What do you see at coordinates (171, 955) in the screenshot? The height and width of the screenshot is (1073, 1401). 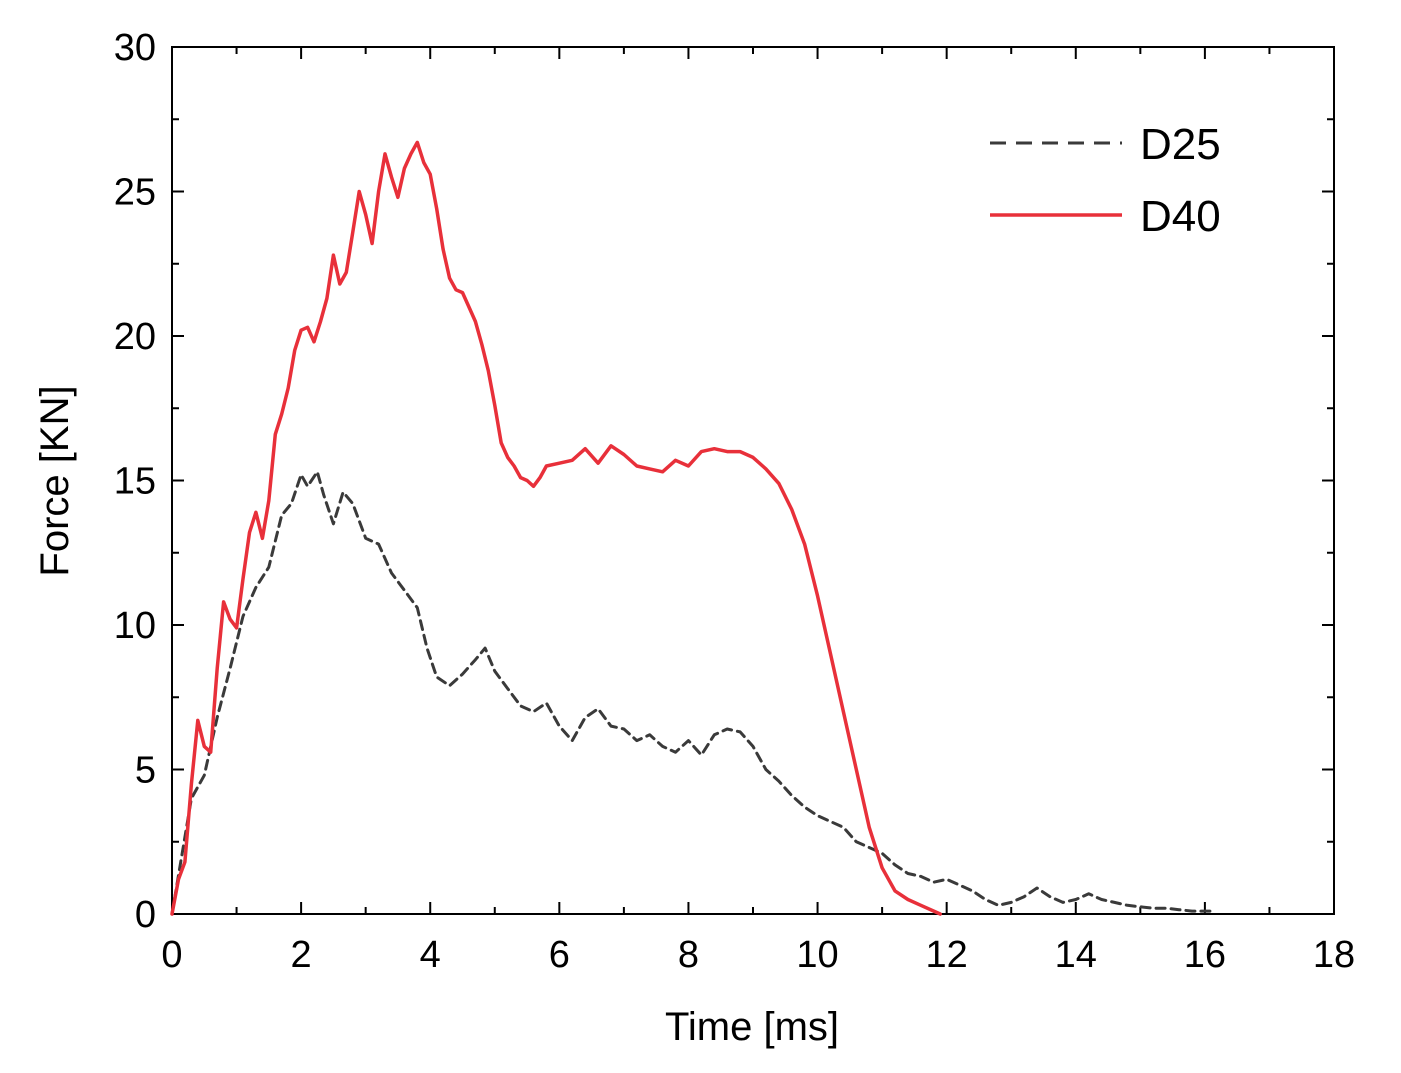 I see `x-tick-label: 0` at bounding box center [171, 955].